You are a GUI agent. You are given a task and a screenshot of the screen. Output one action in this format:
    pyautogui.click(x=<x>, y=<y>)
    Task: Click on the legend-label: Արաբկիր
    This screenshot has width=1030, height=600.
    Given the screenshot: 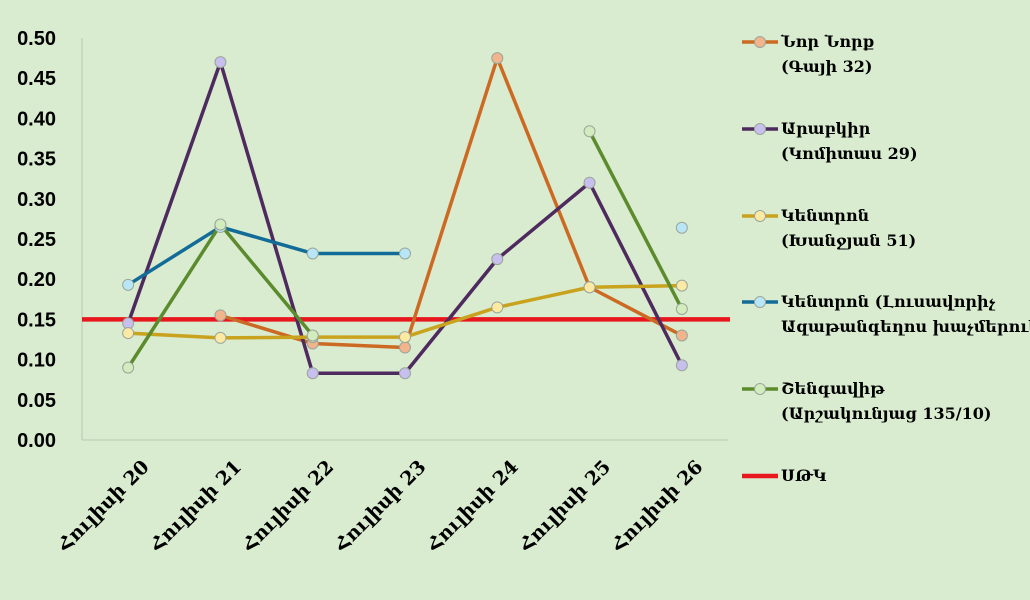 What is the action you would take?
    pyautogui.click(x=826, y=128)
    